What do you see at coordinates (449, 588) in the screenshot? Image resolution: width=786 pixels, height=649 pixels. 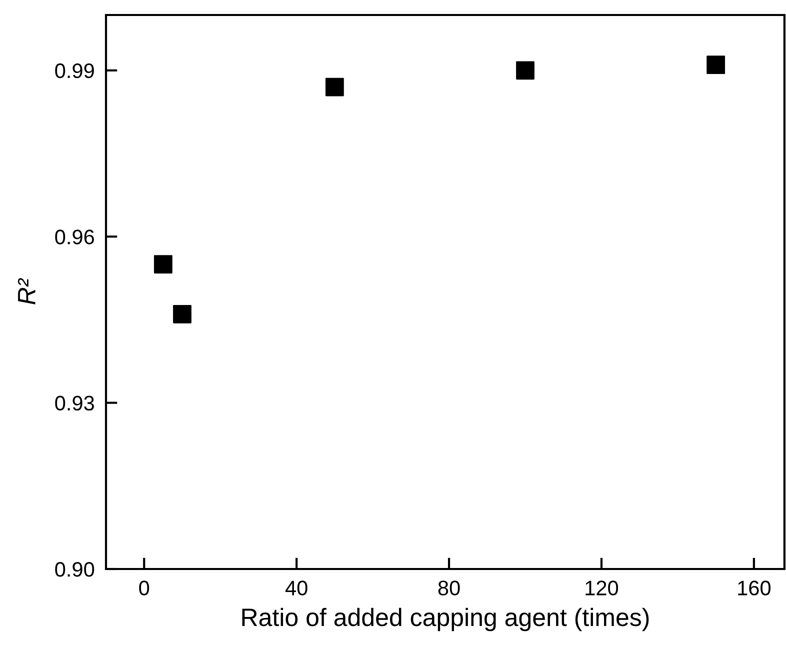 I see `x-tick-label: 80` at bounding box center [449, 588].